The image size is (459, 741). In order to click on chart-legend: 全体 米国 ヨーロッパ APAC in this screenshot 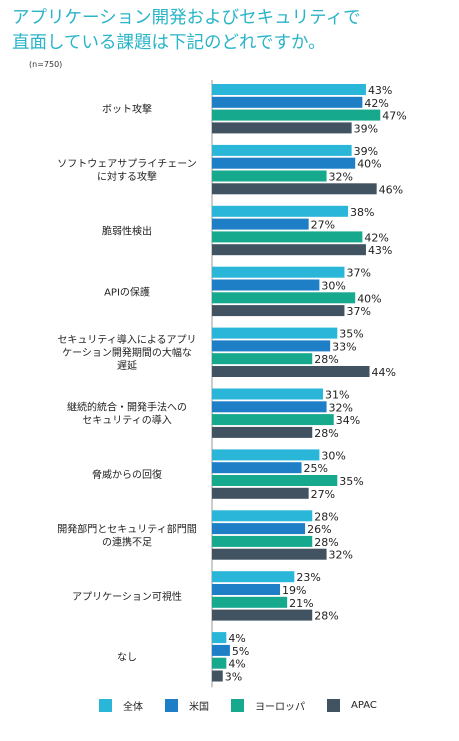, I will do `click(249, 705)`.